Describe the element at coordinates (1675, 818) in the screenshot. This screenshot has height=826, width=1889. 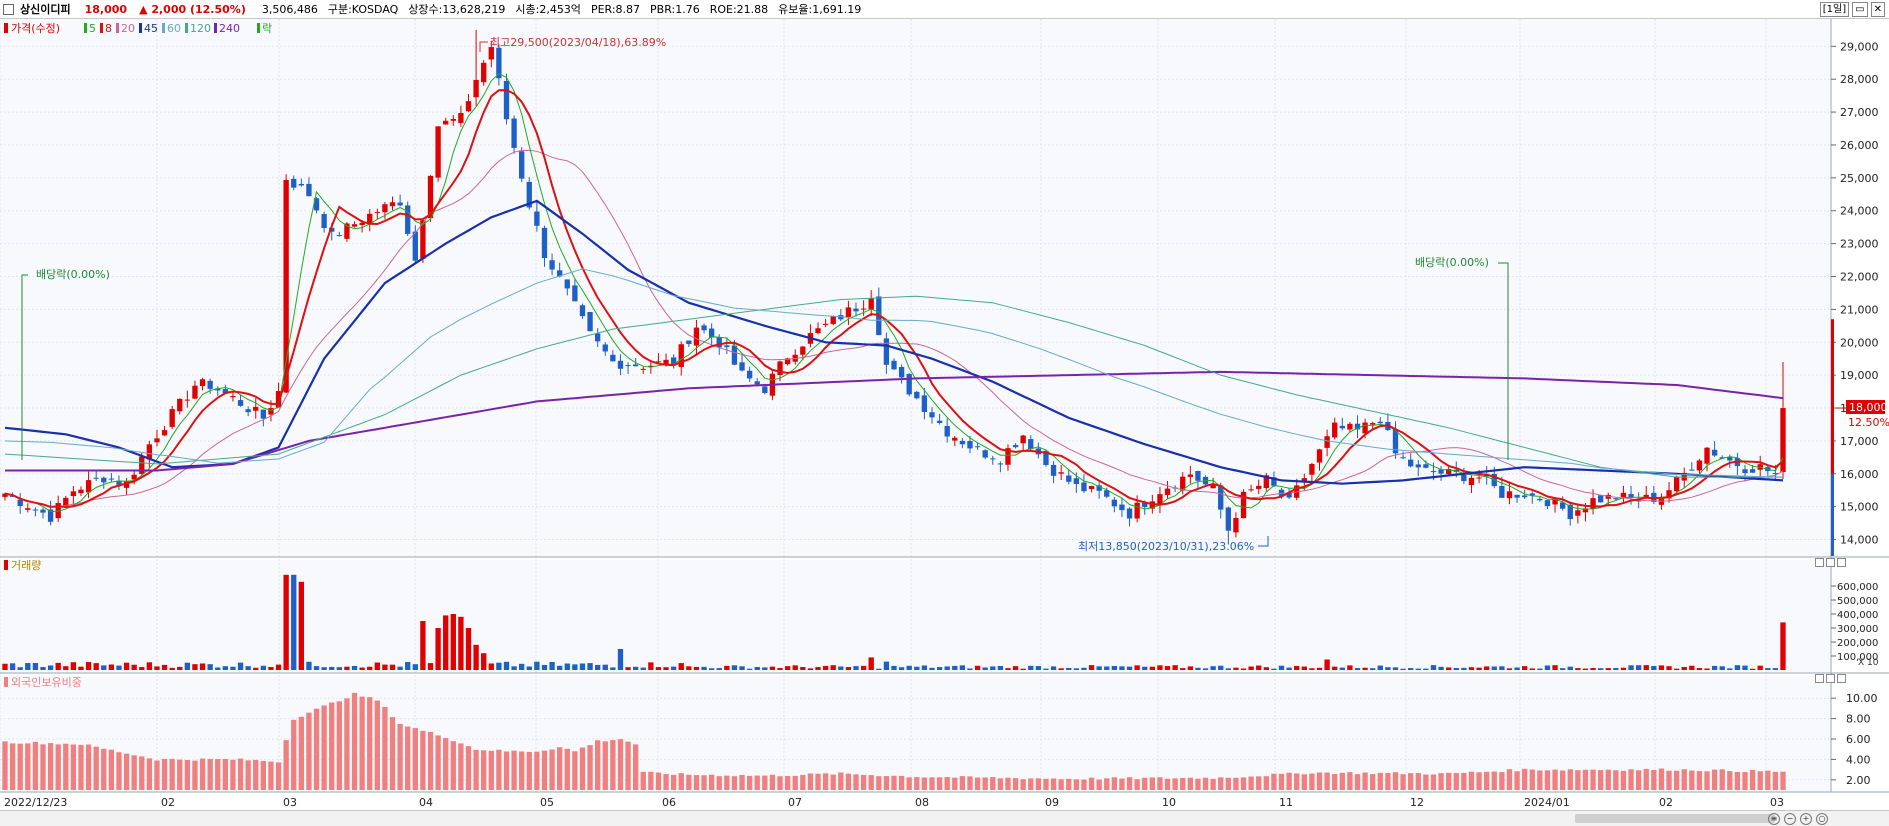
I see `scrollbar-thumb` at that location.